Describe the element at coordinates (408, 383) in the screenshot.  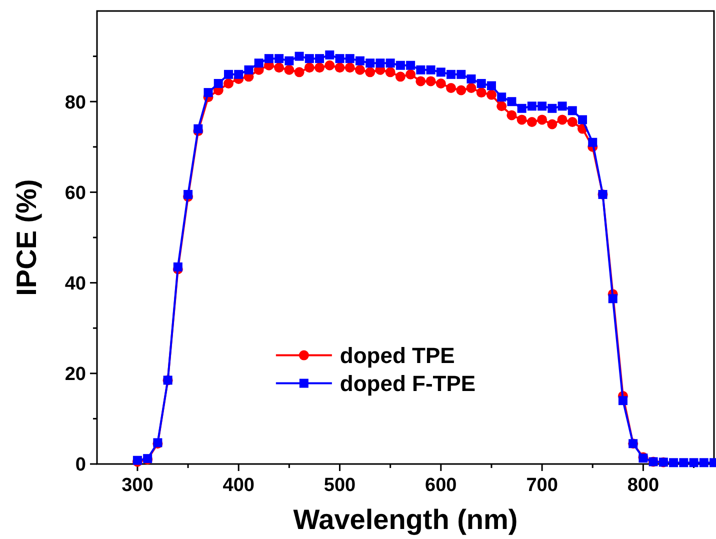
I see `legend-label: doped F-TPE` at that location.